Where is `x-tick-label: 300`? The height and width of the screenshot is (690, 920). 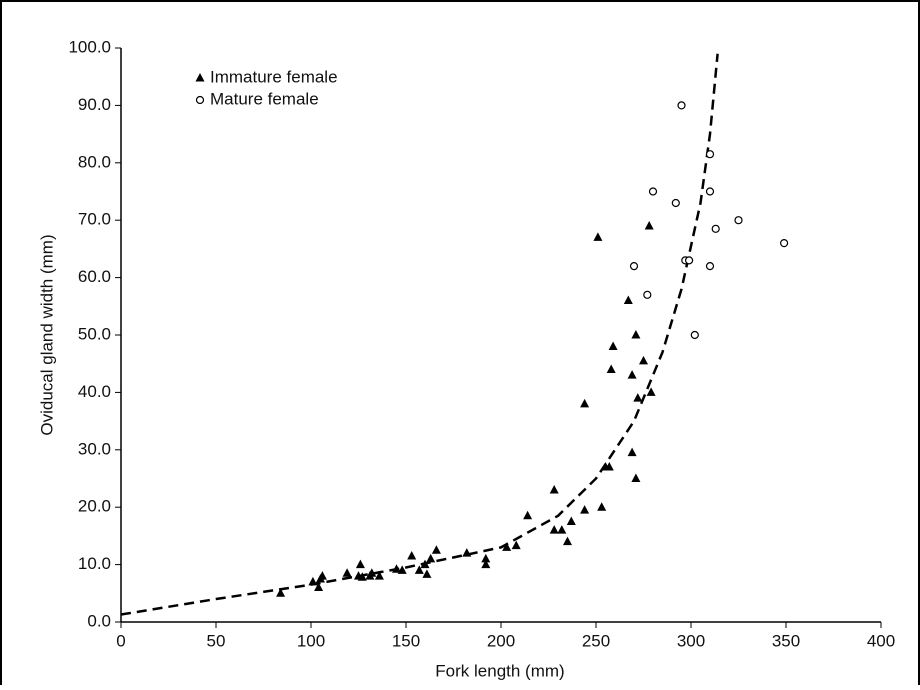
x-tick-label: 300 is located at coordinates (691, 640).